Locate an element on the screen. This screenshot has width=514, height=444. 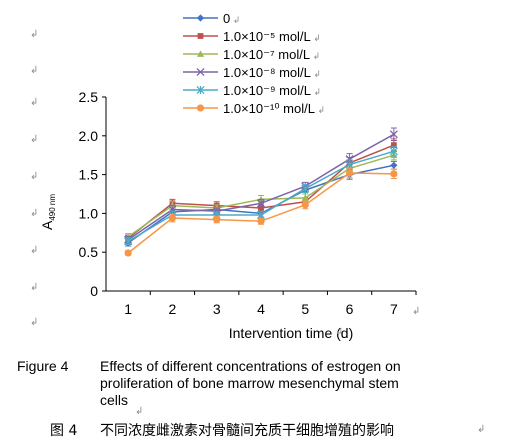
caption-cn-text: 不同浓度雌激素对骨髓间充质干细胞增殖的影响 is located at coordinates (247, 431).